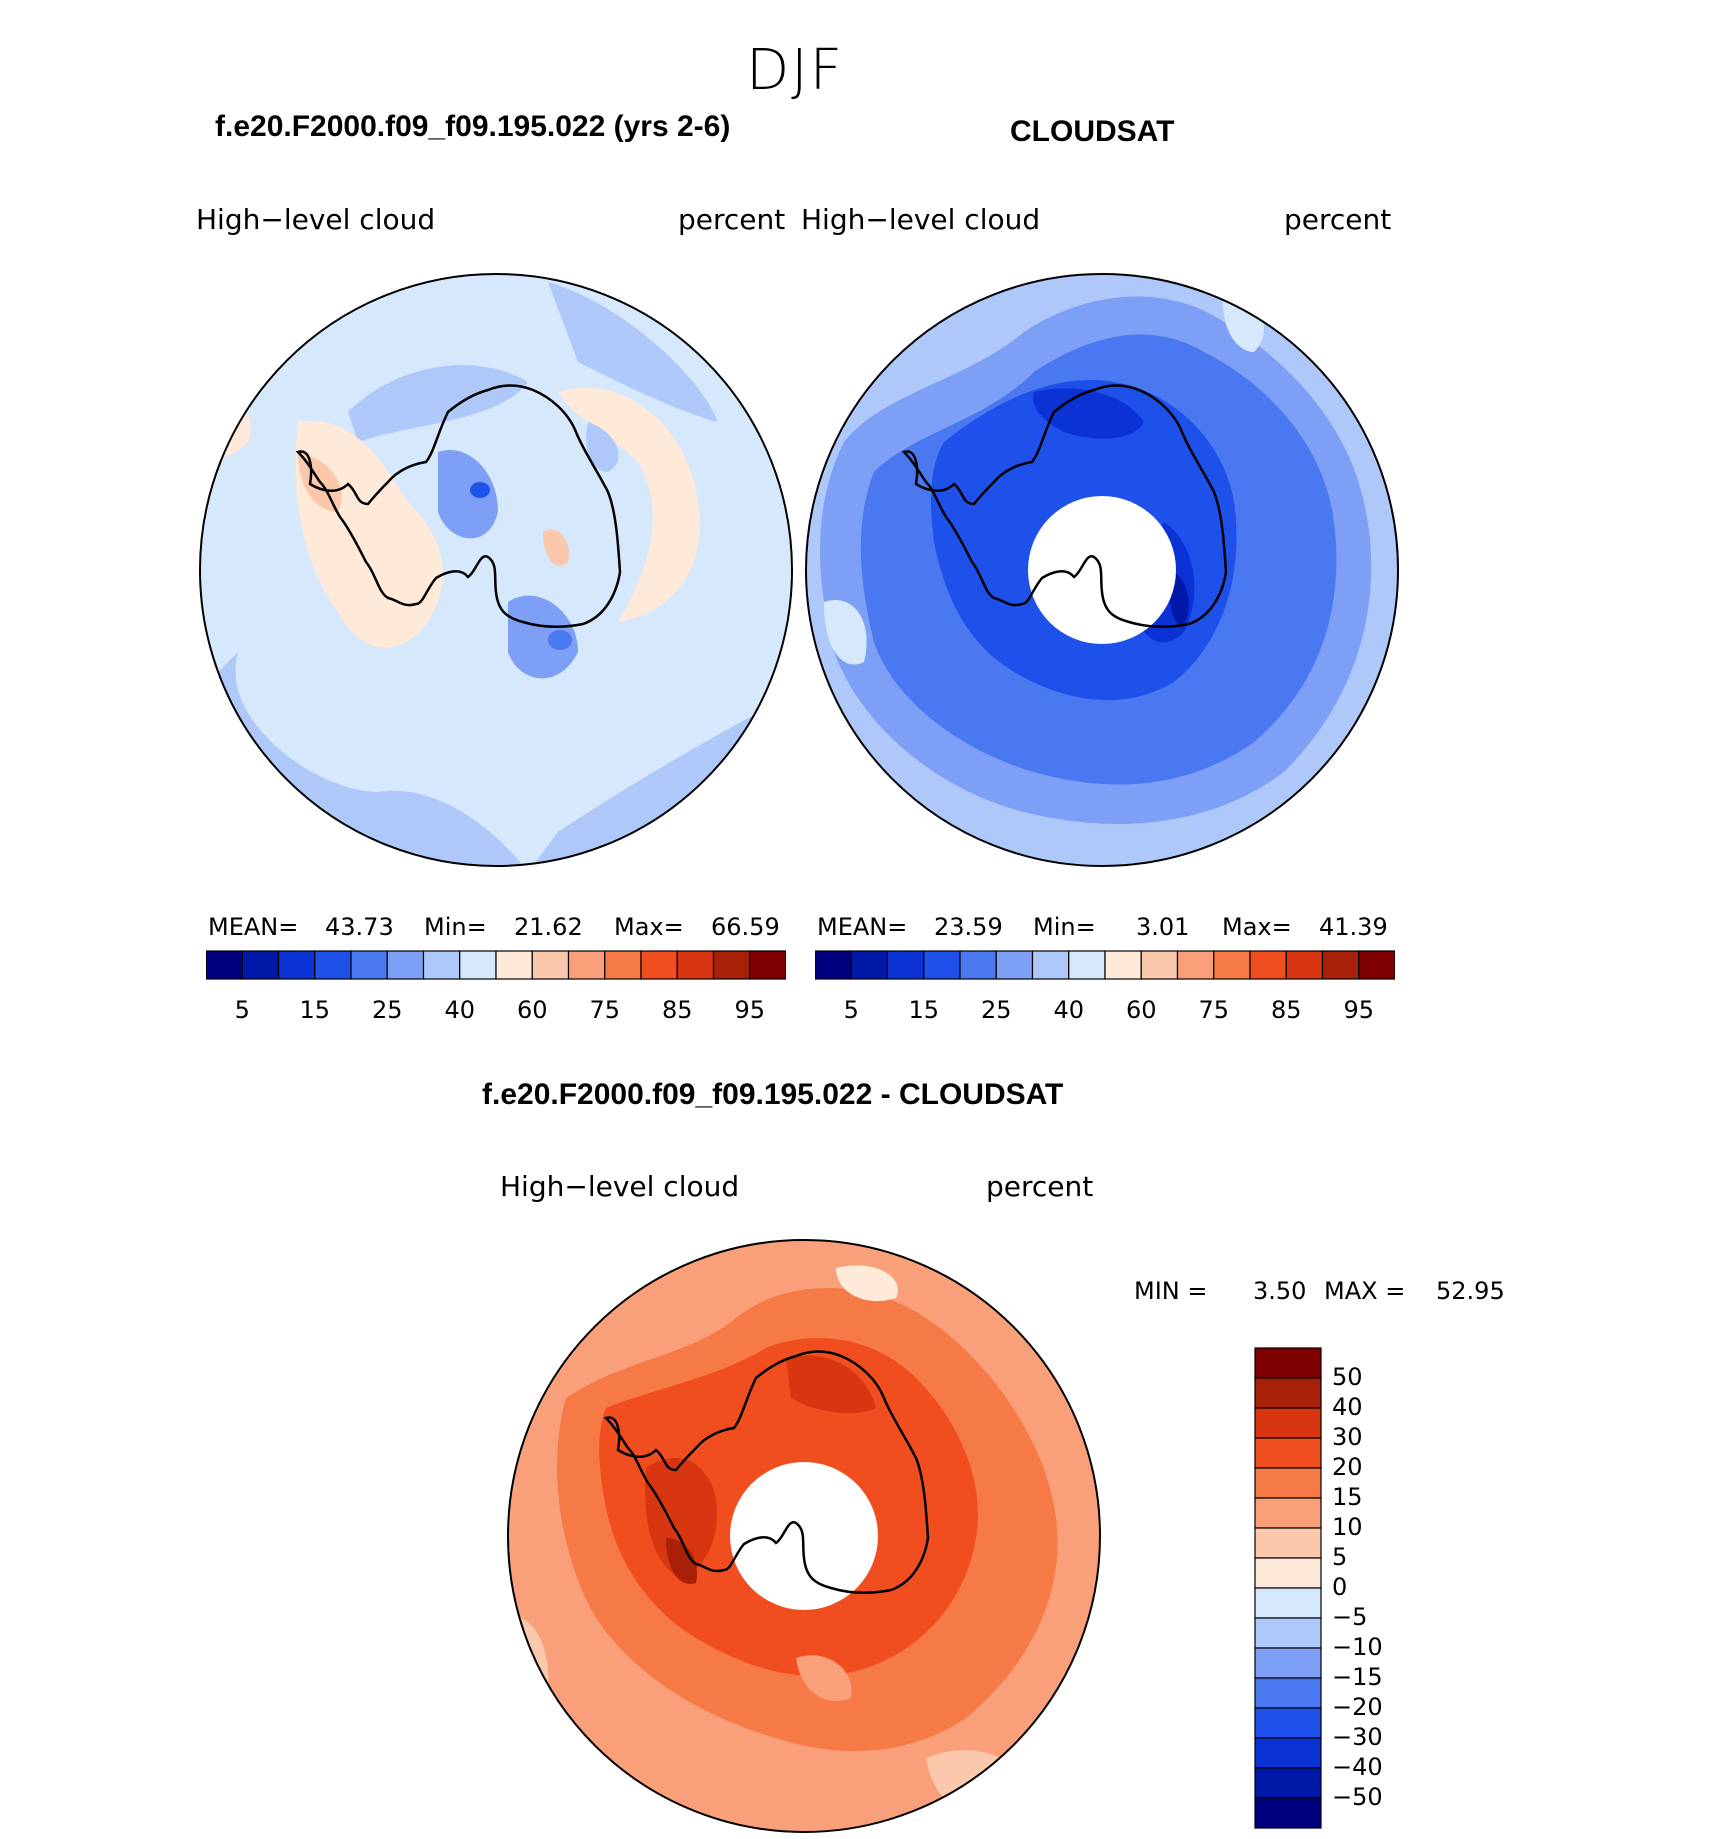  I want to click on model-variable-label: High−level cloud, so click(316, 219).